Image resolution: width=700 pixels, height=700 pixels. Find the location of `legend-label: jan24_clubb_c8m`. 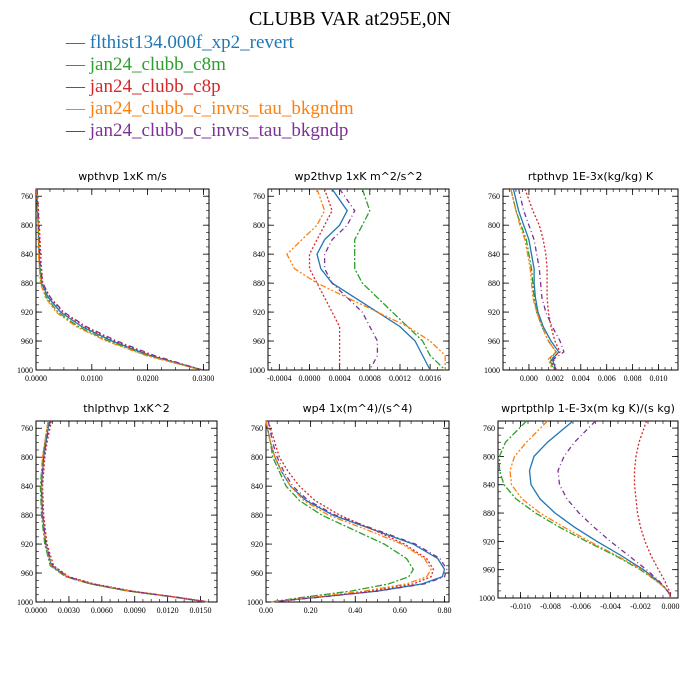

legend-label: jan24_clubb_c8m is located at coordinates (157, 64).